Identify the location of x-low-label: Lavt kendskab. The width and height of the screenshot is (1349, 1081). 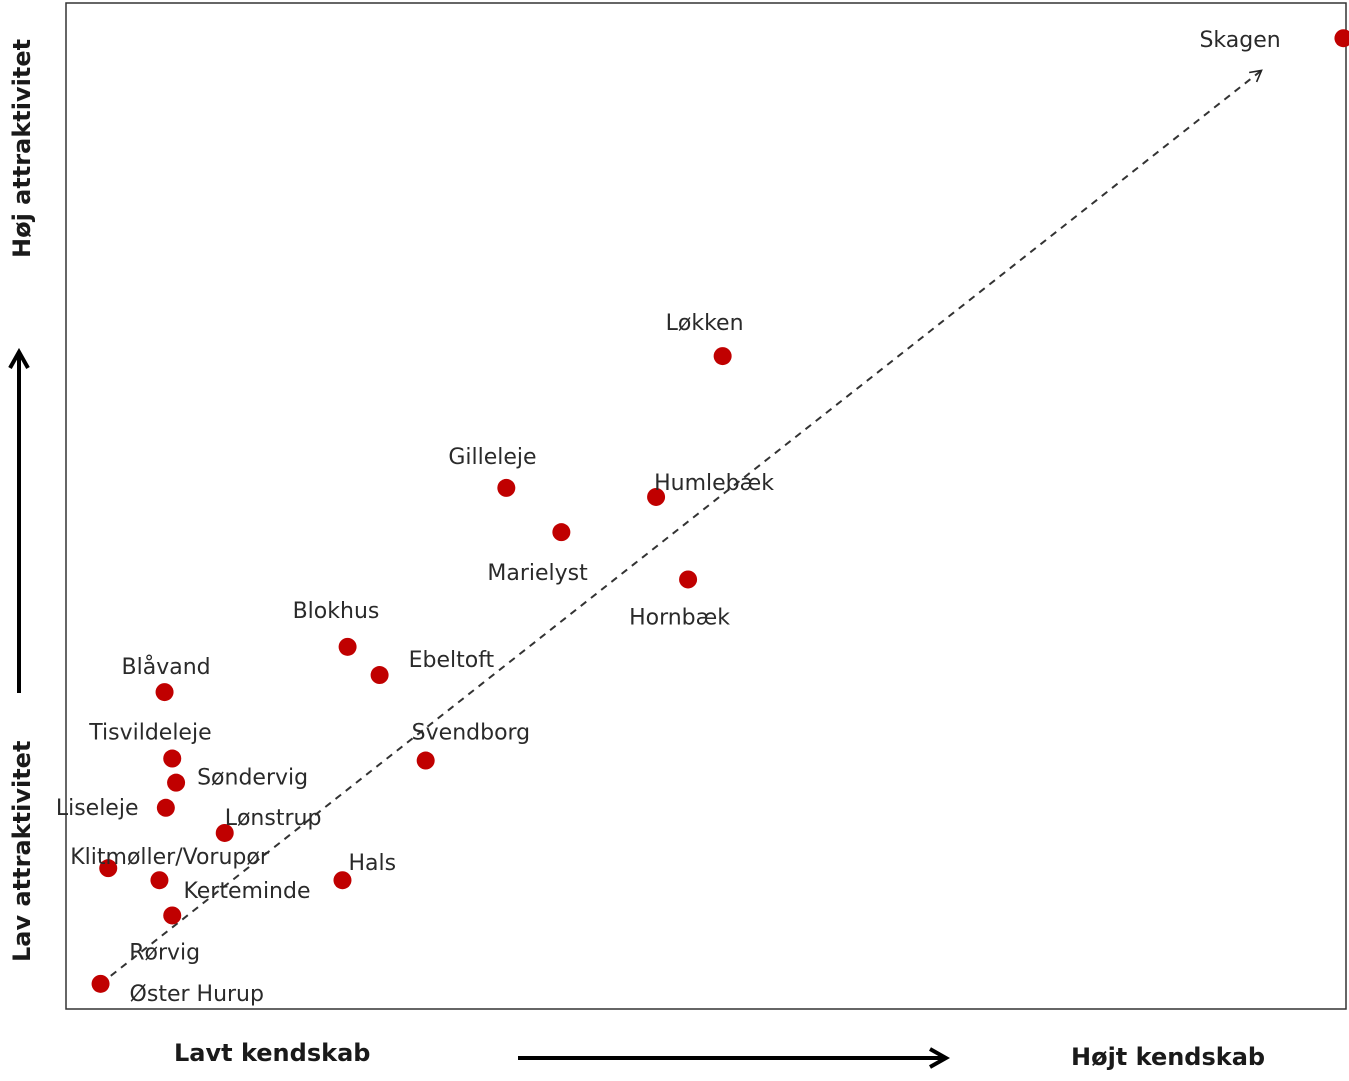
(272, 1053).